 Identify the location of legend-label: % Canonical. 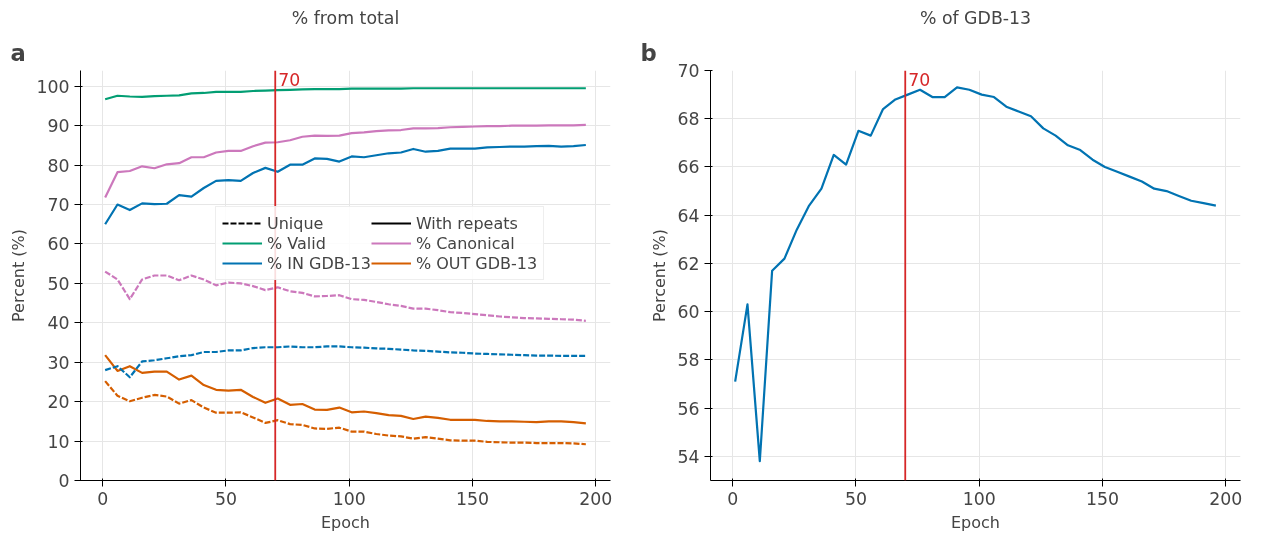
(465, 243).